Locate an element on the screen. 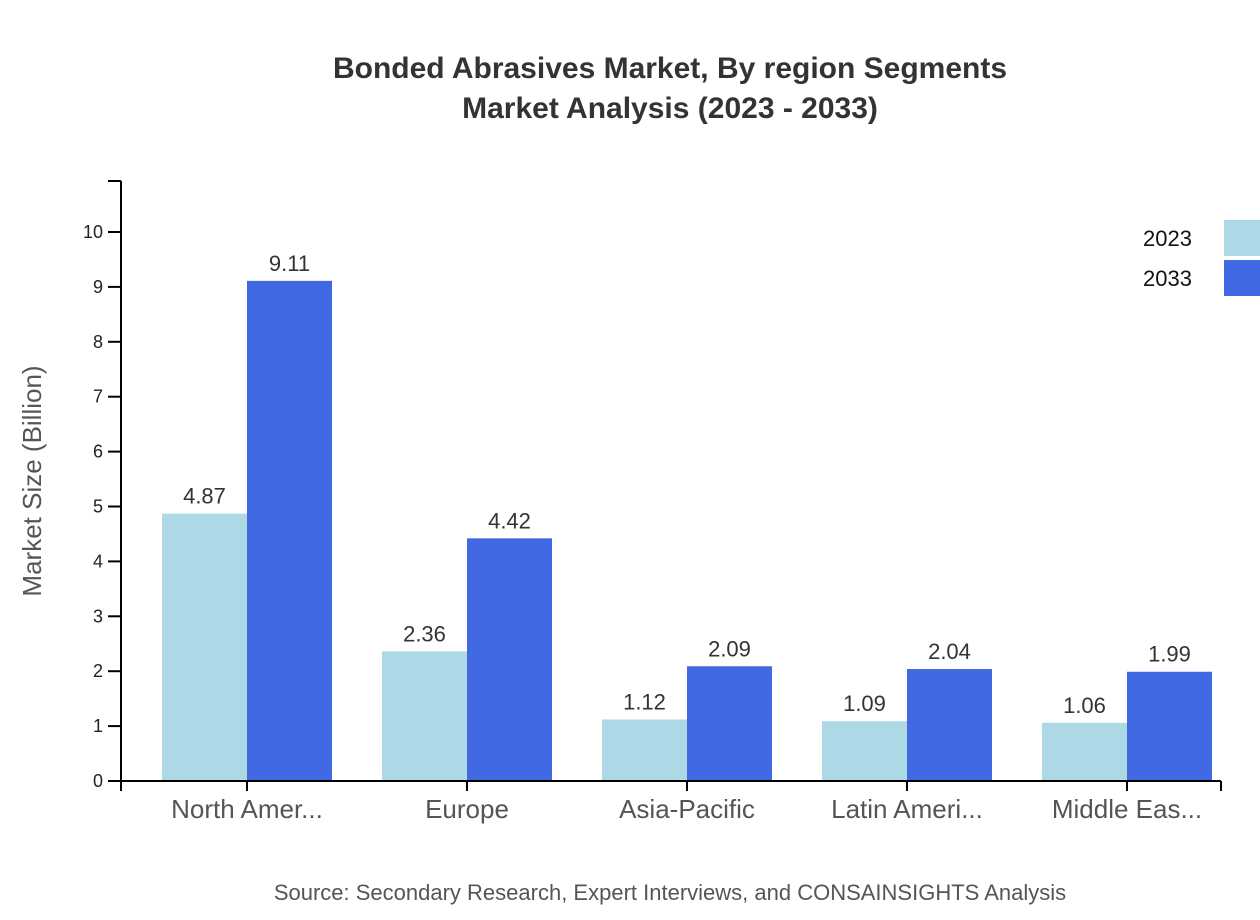 The image size is (1260, 920). bar-group: 2.36 4.42 is located at coordinates (467, 644).